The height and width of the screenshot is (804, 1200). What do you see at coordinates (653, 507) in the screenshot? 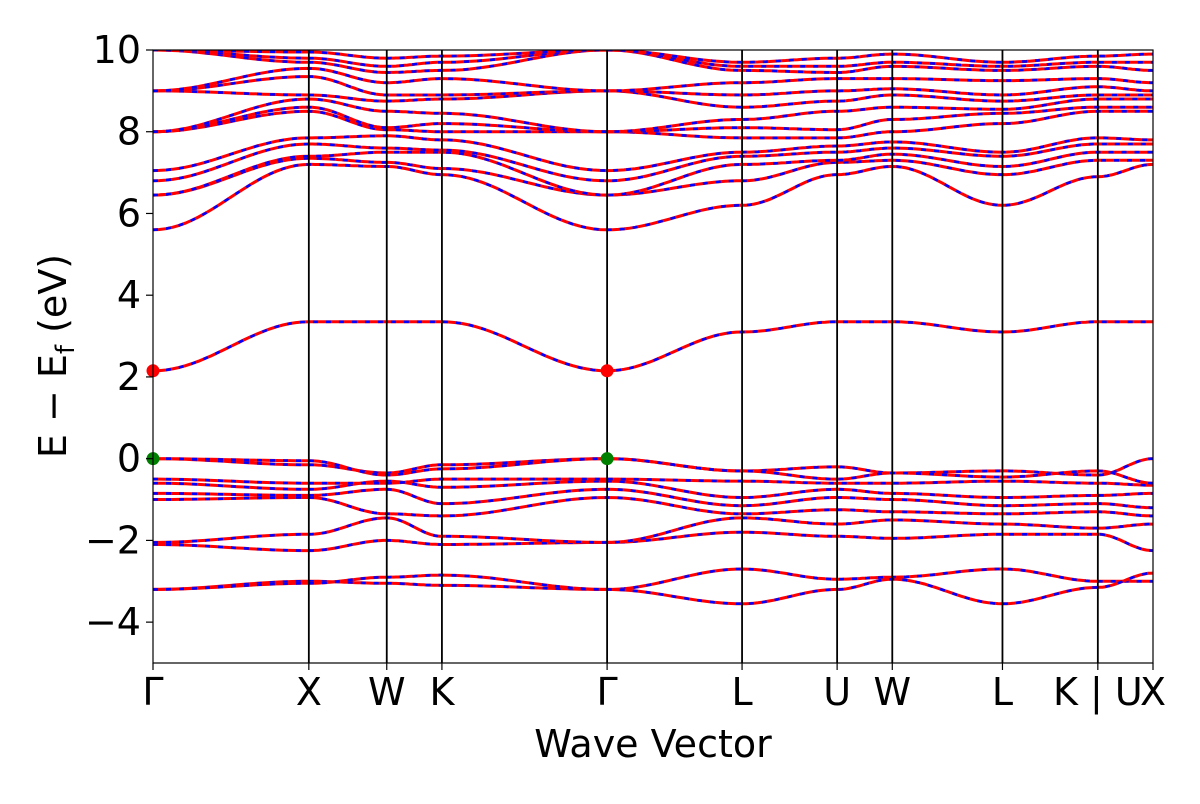
I see `band-5-dashed` at bounding box center [653, 507].